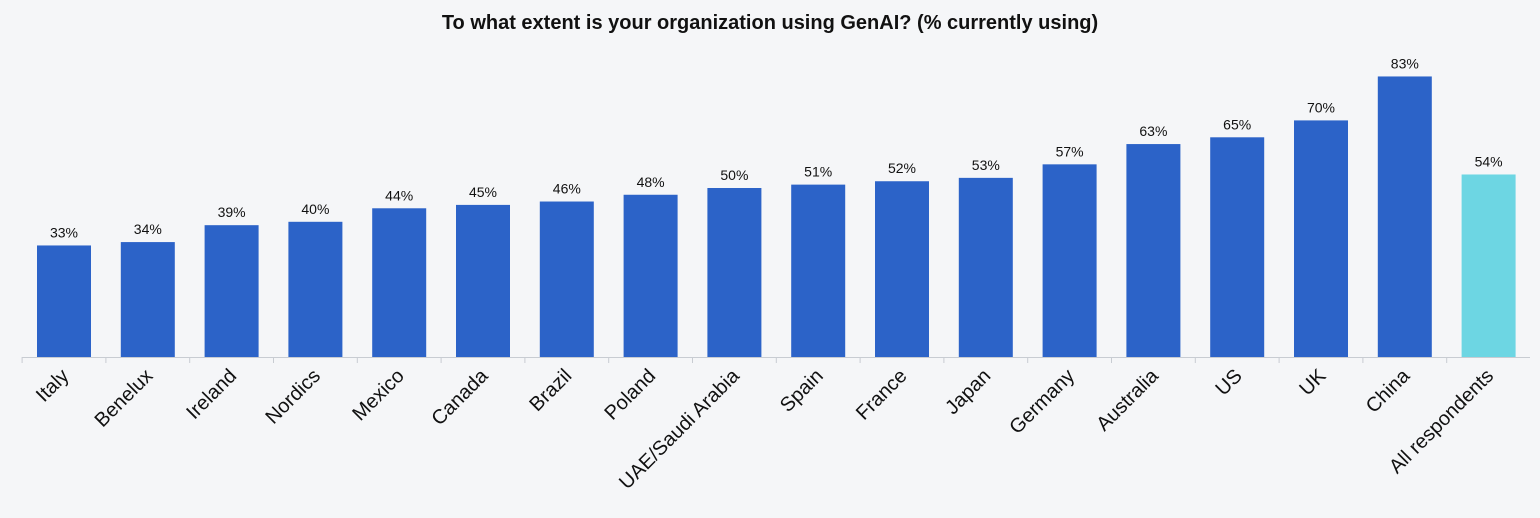  Describe the element at coordinates (1321, 107) in the screenshot. I see `data-label: 70%` at that location.